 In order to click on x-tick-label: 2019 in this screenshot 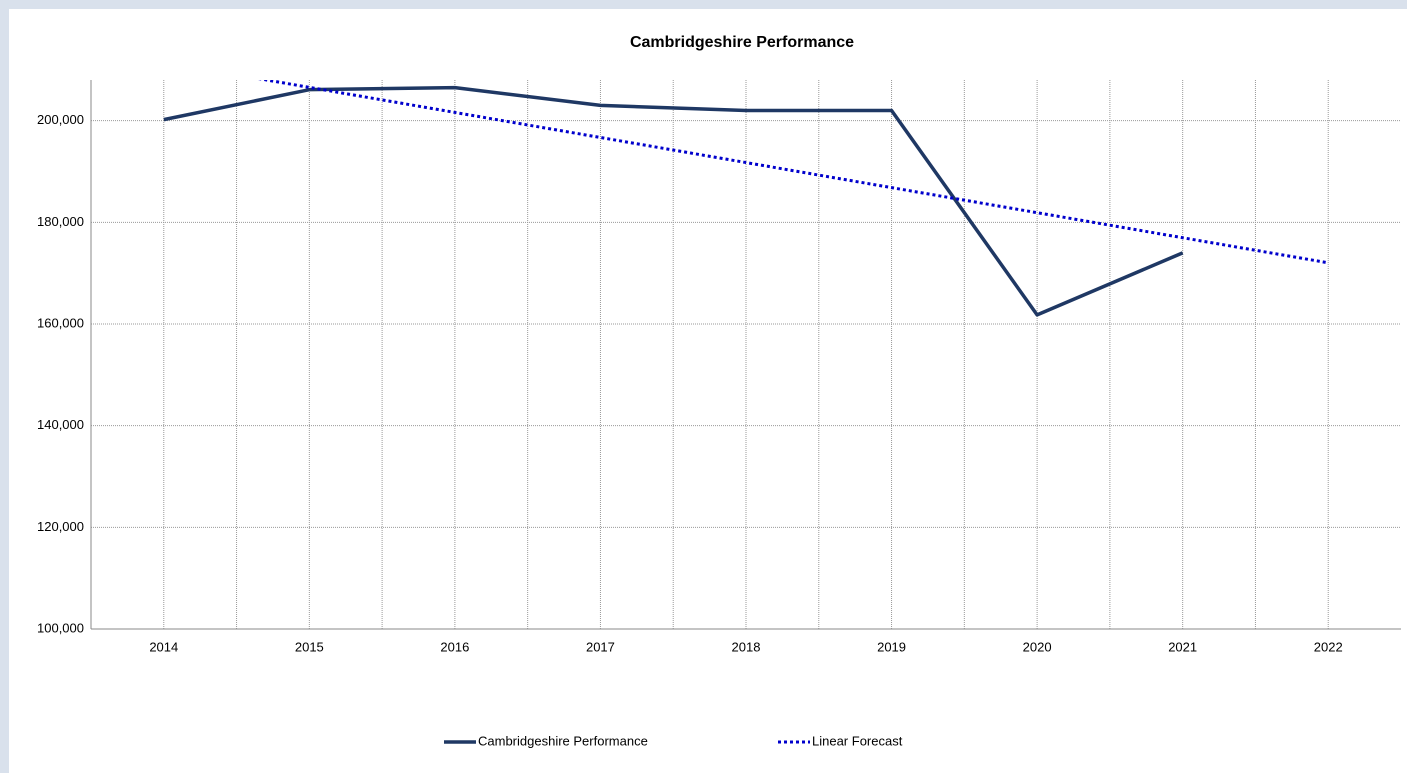, I will do `click(891, 646)`.